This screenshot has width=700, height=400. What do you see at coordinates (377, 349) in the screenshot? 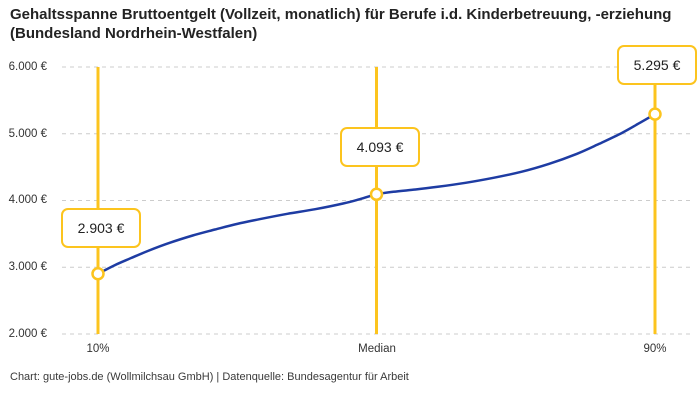
I see `x-axis-tick-label-median: Median` at bounding box center [377, 349].